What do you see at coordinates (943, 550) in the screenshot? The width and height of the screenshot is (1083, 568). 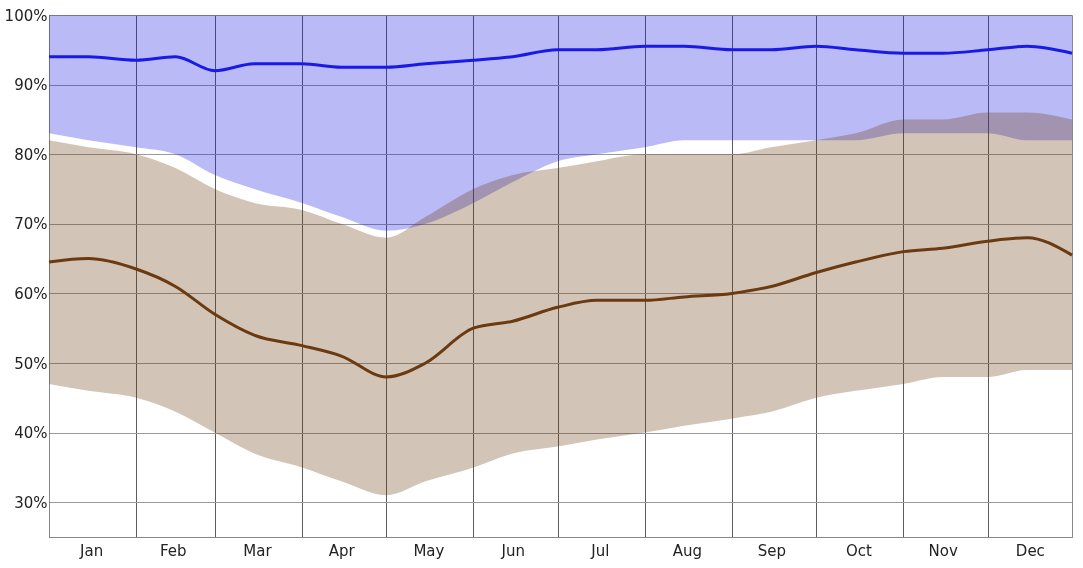 I see `x-tick-label: Nov` at bounding box center [943, 550].